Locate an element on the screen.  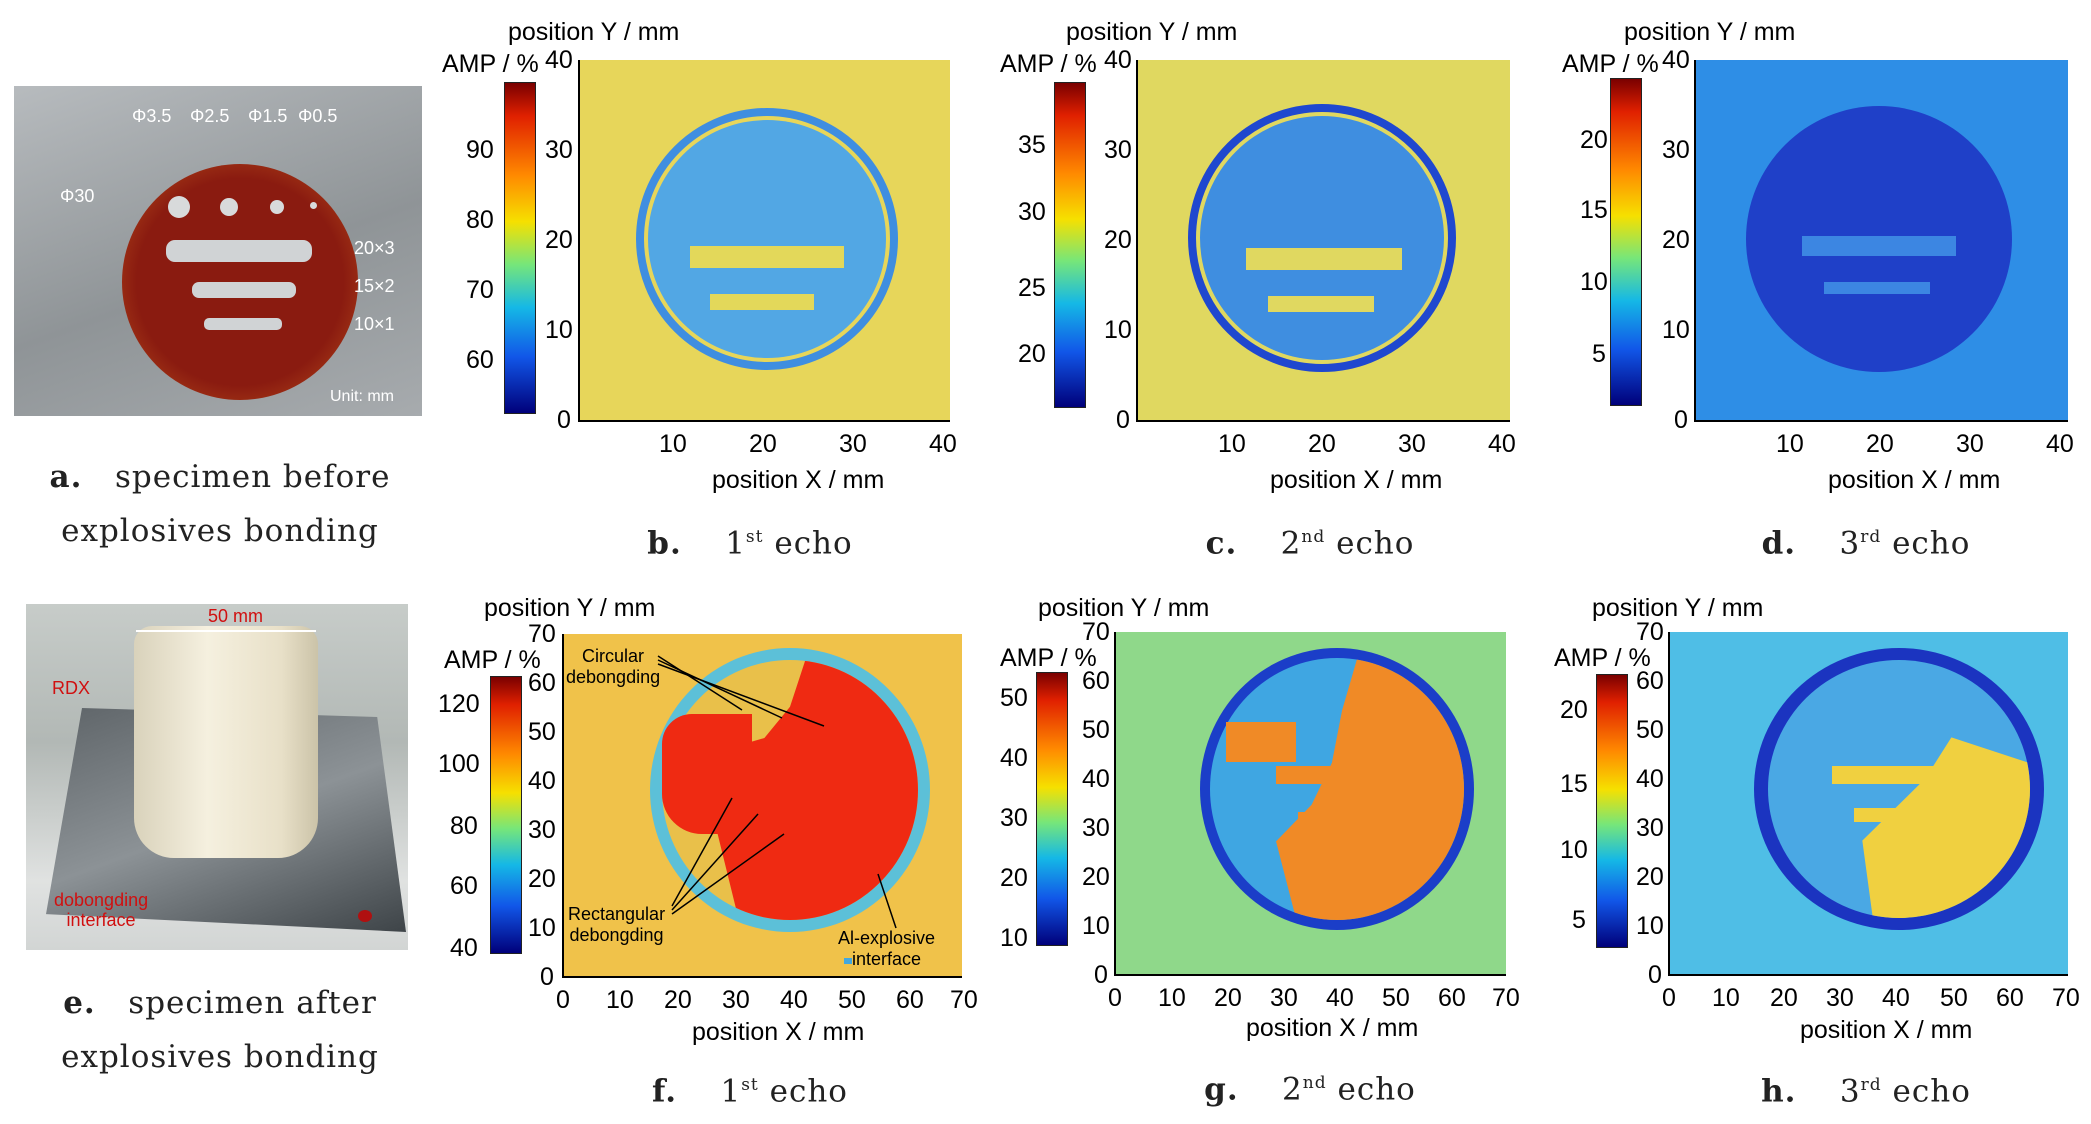
d-x-tick: 20 is located at coordinates (1880, 444).